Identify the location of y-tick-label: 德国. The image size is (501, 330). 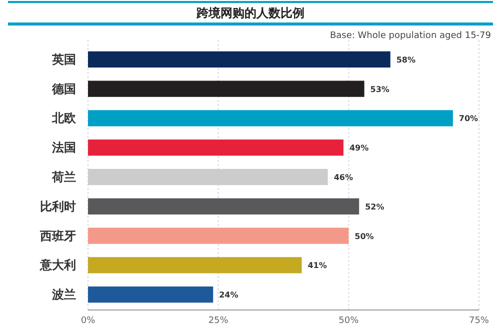
(63, 89).